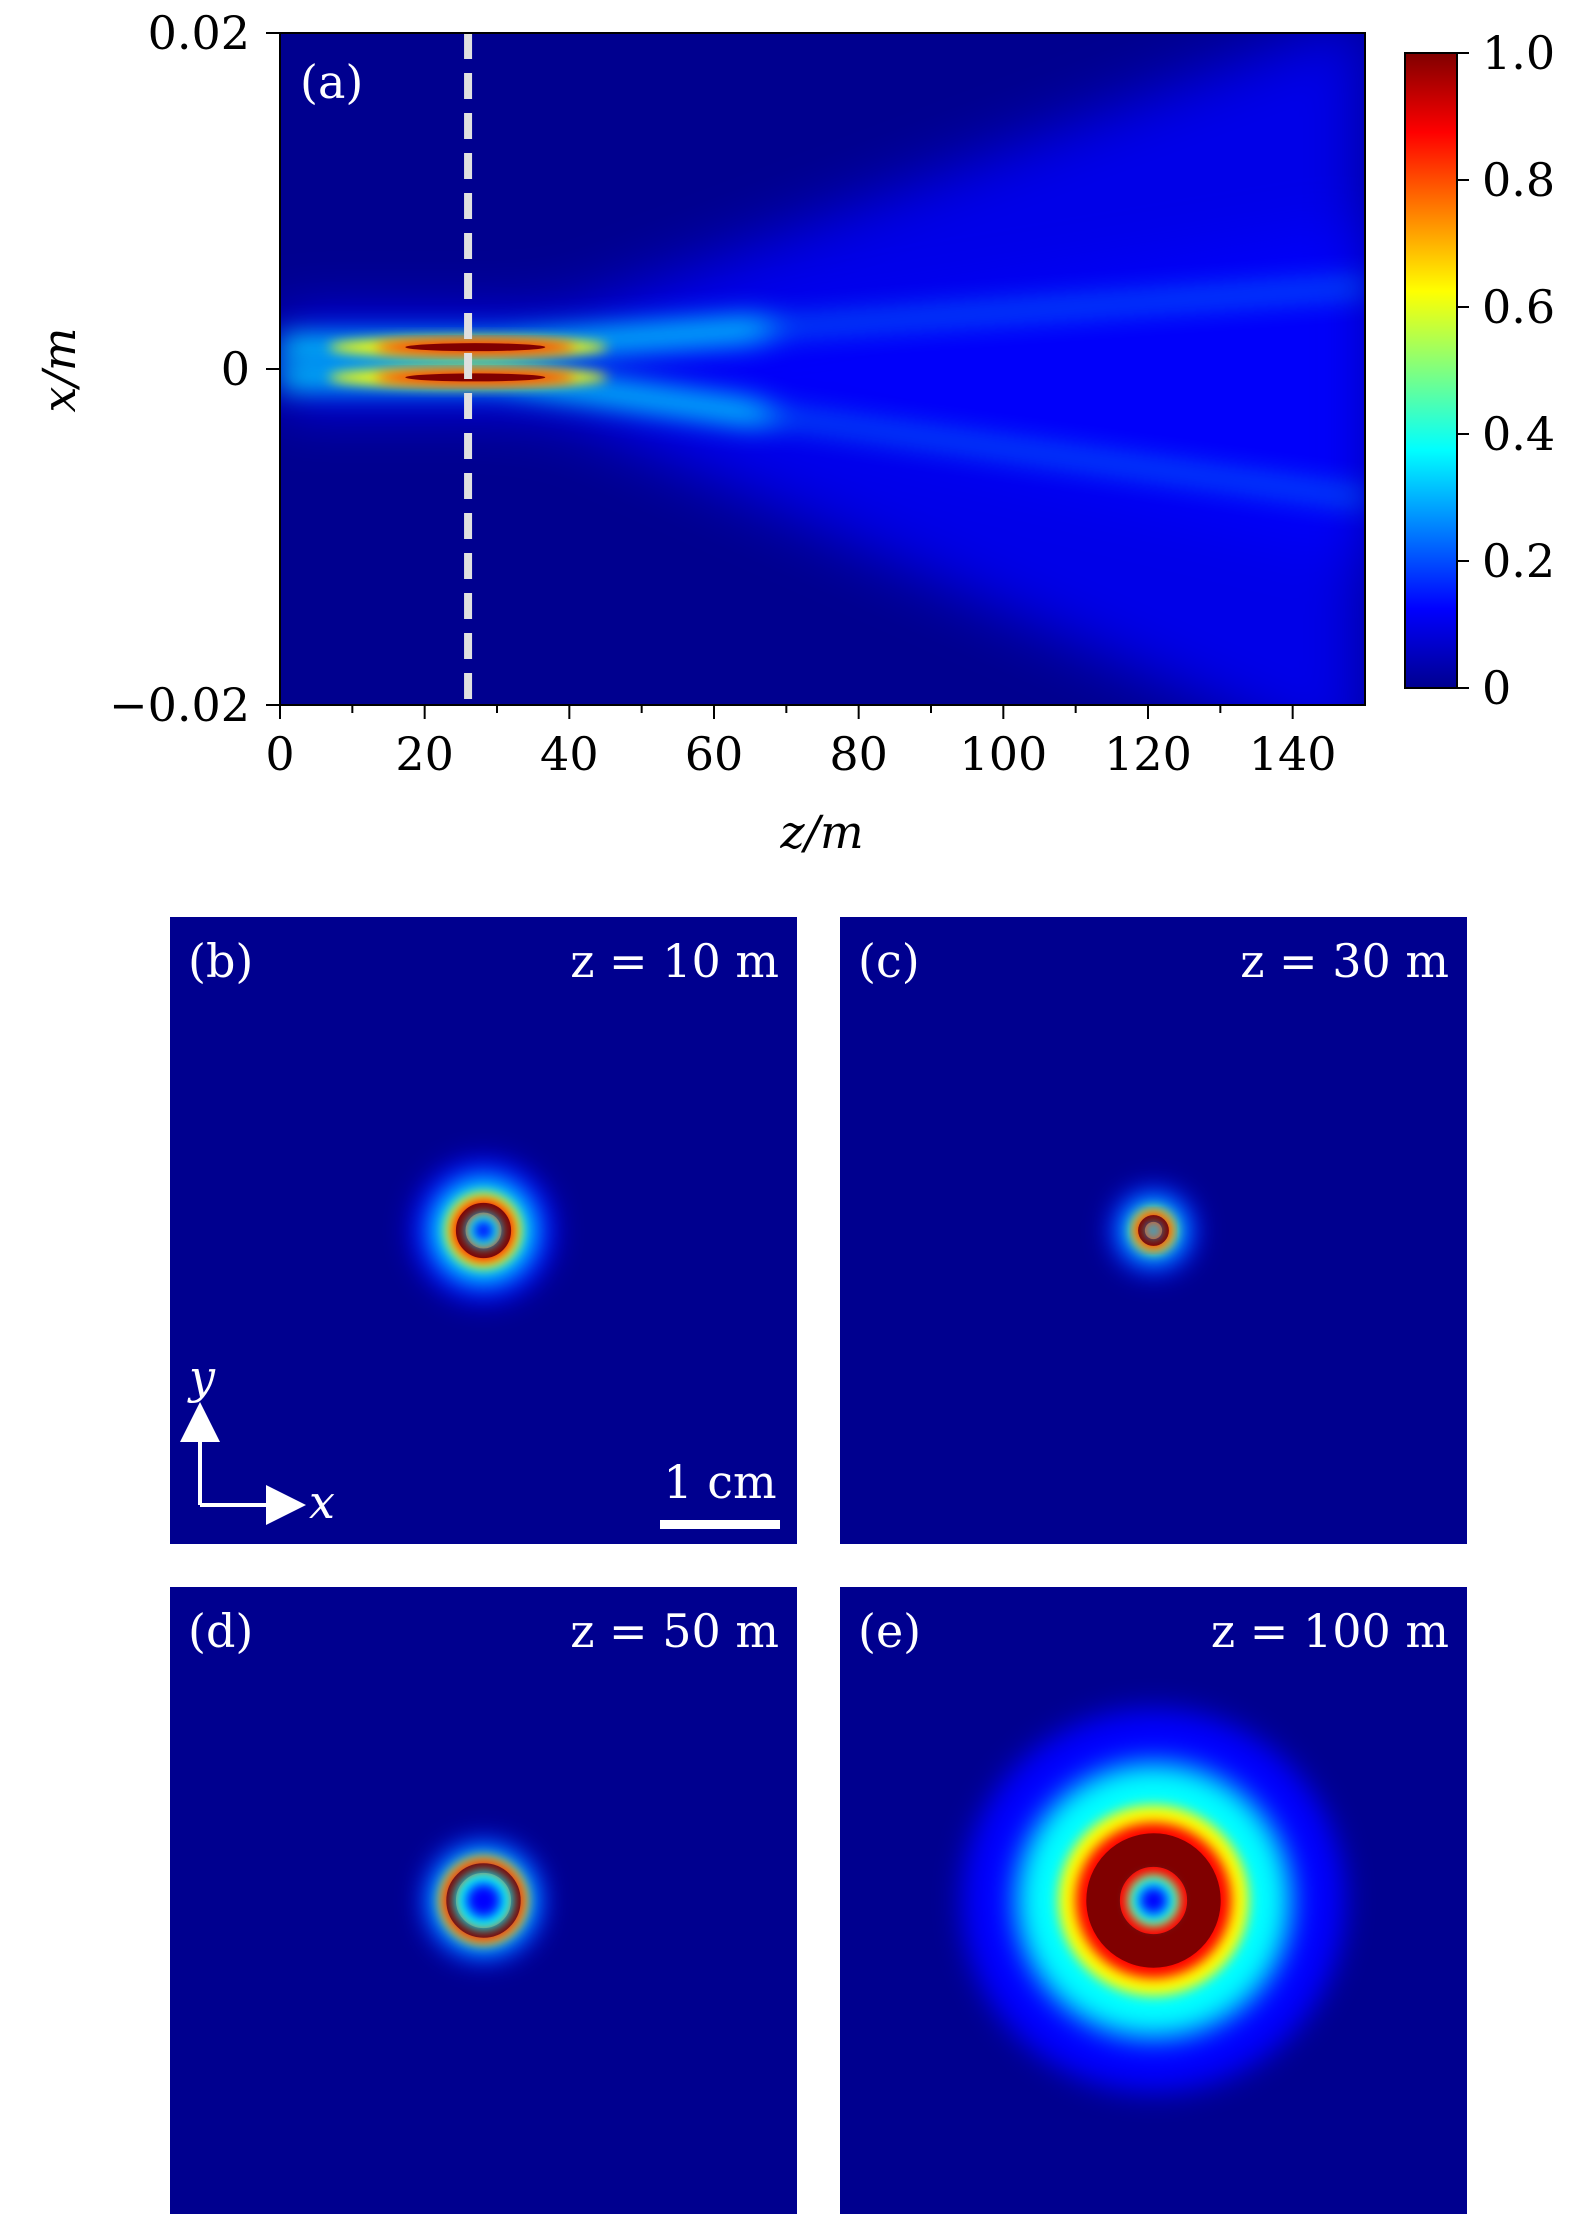 This screenshot has width=1575, height=2224. What do you see at coordinates (1293, 754) in the screenshot?
I see `x-tick-label: 140` at bounding box center [1293, 754].